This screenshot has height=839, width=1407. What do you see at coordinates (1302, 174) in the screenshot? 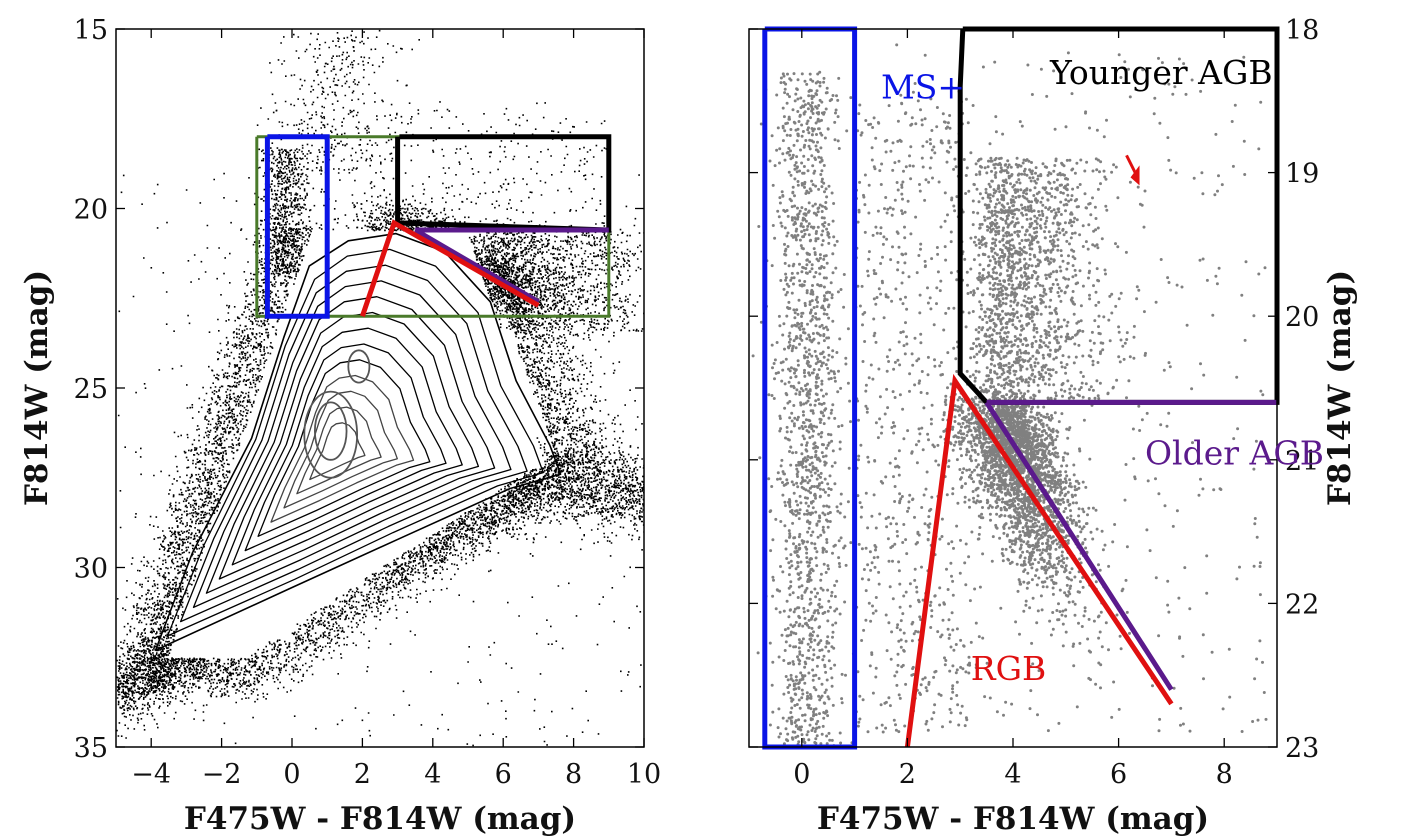
I see `y-tick-label: 19` at bounding box center [1302, 174].